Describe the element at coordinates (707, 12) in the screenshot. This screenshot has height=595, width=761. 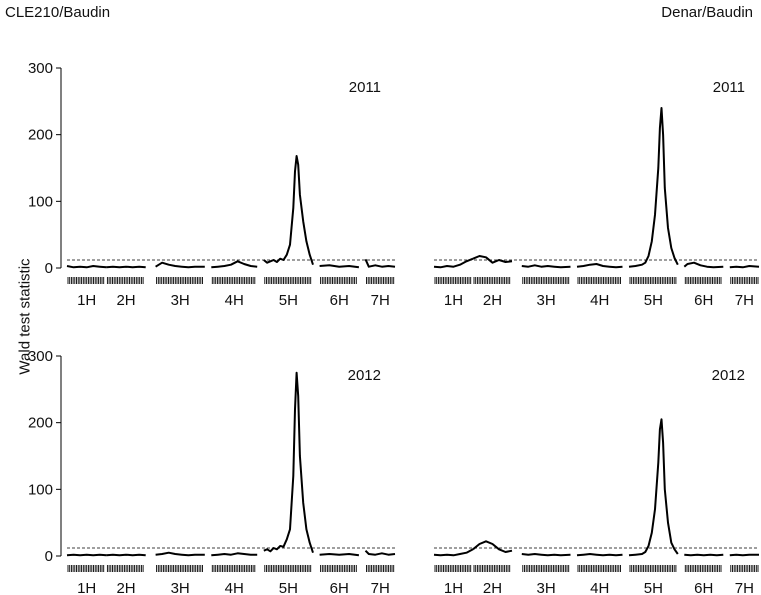
I see `column-title-right: Denar/Baudin` at that location.